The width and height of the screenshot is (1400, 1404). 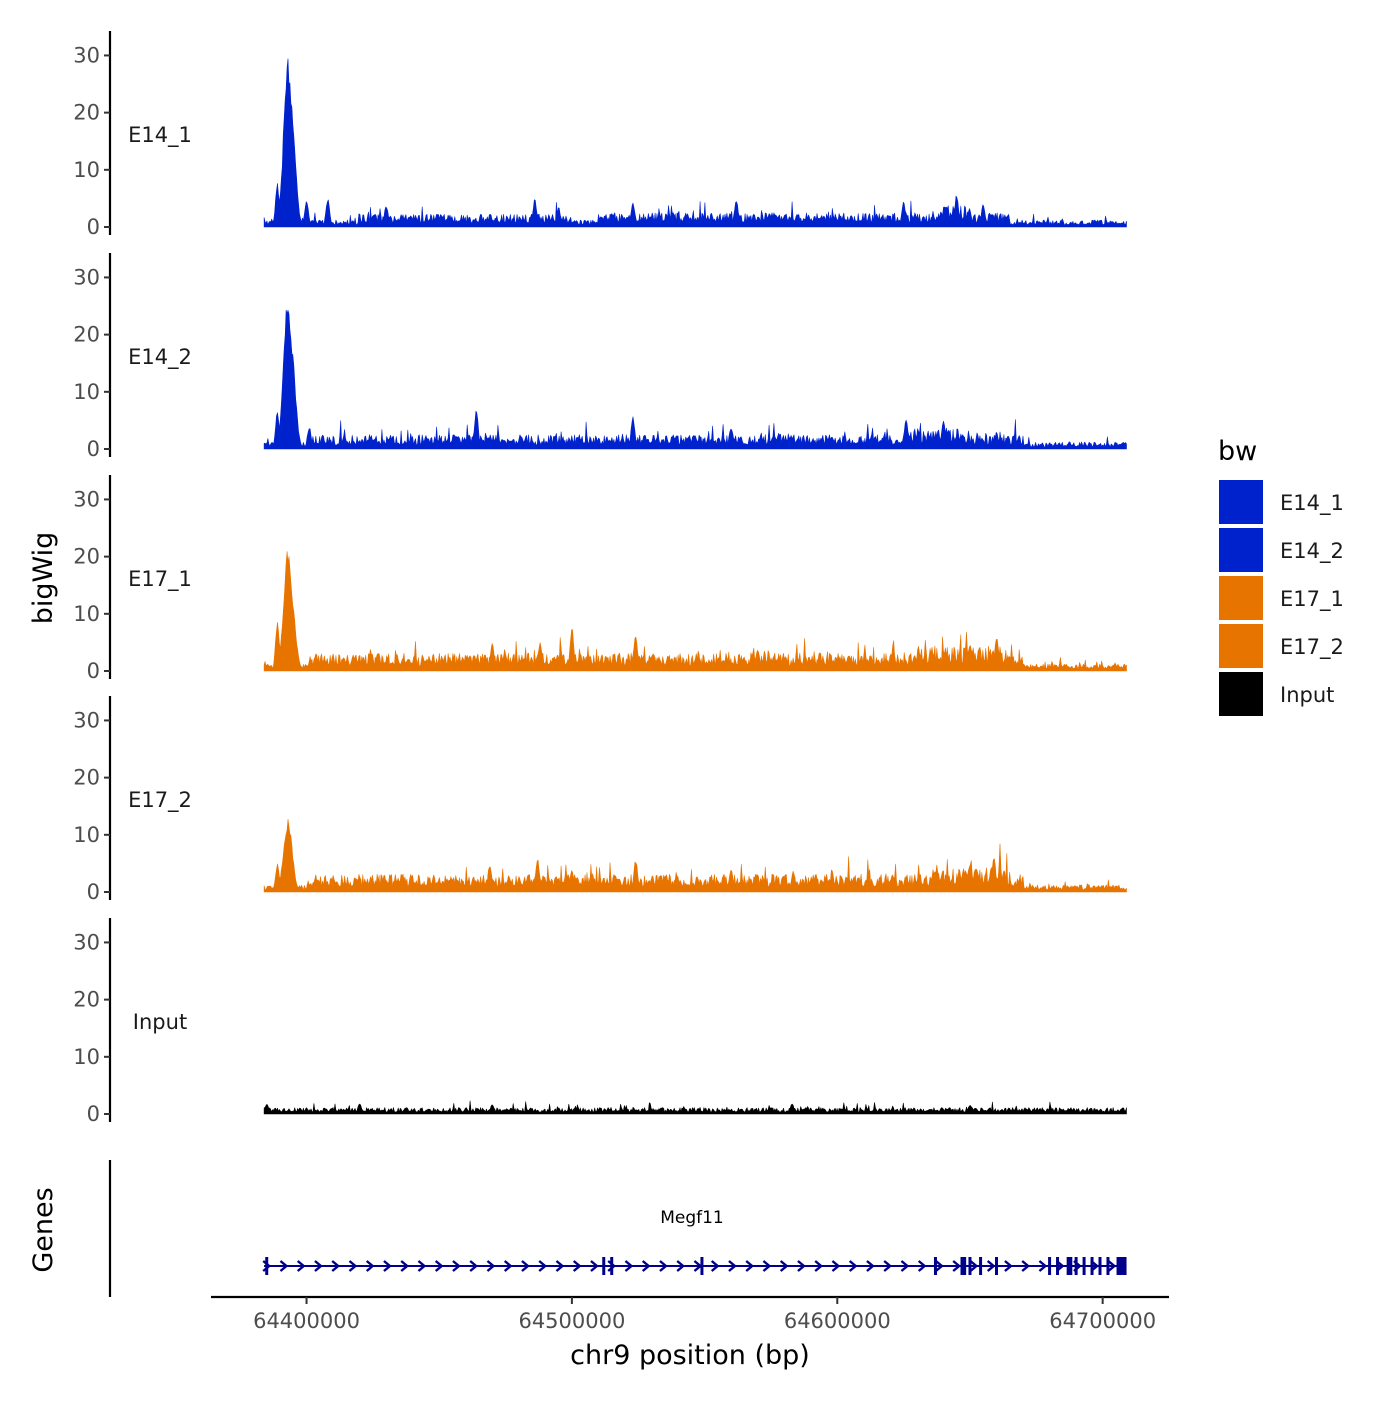 I want to click on track-E14_2: 0 10 20 30 E14_2, so click(x=600, y=357).